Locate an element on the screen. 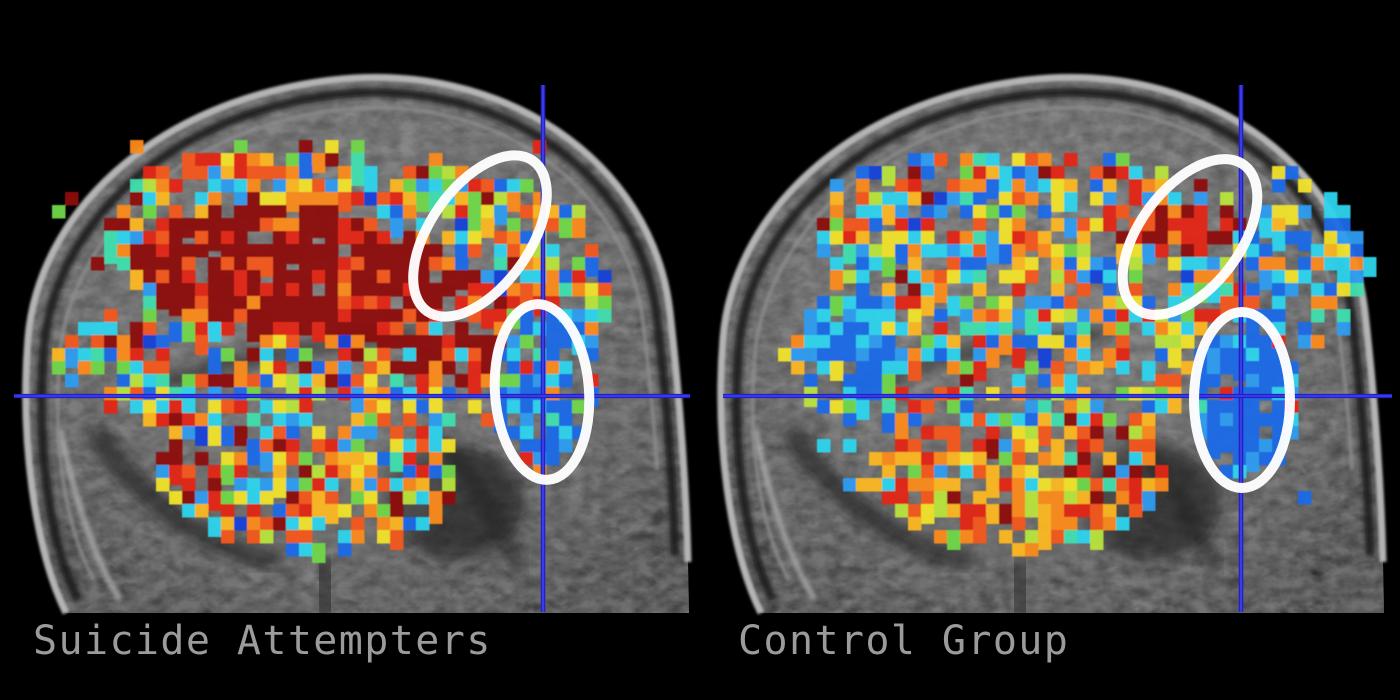 This screenshot has height=700, width=1400. panel-label-suicide-attempters: Suicide Attempters is located at coordinates (262, 641).